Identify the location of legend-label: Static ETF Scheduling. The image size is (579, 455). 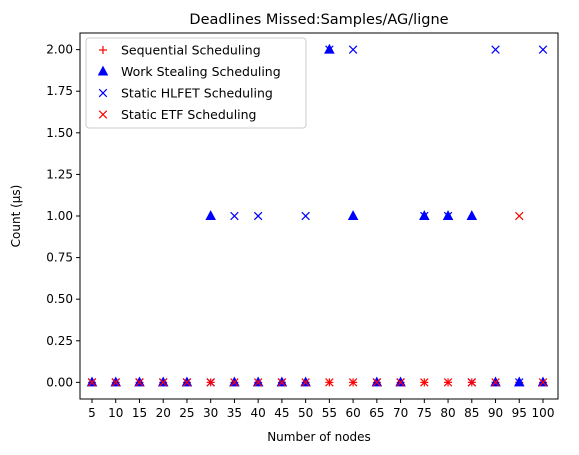
(189, 114).